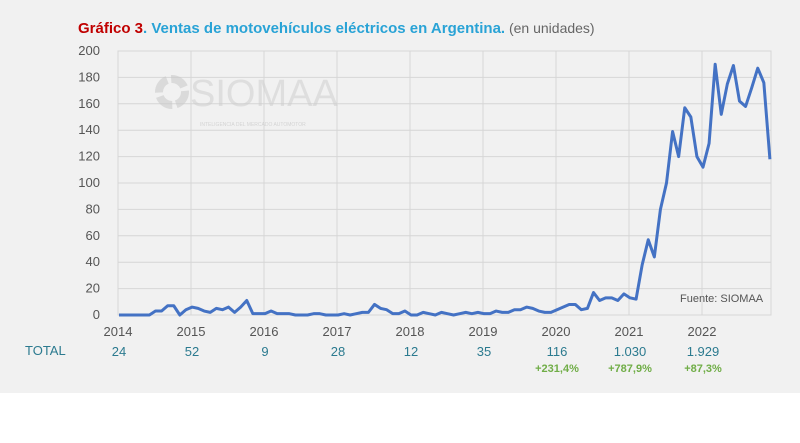  I want to click on year-total: 35, so click(484, 351).